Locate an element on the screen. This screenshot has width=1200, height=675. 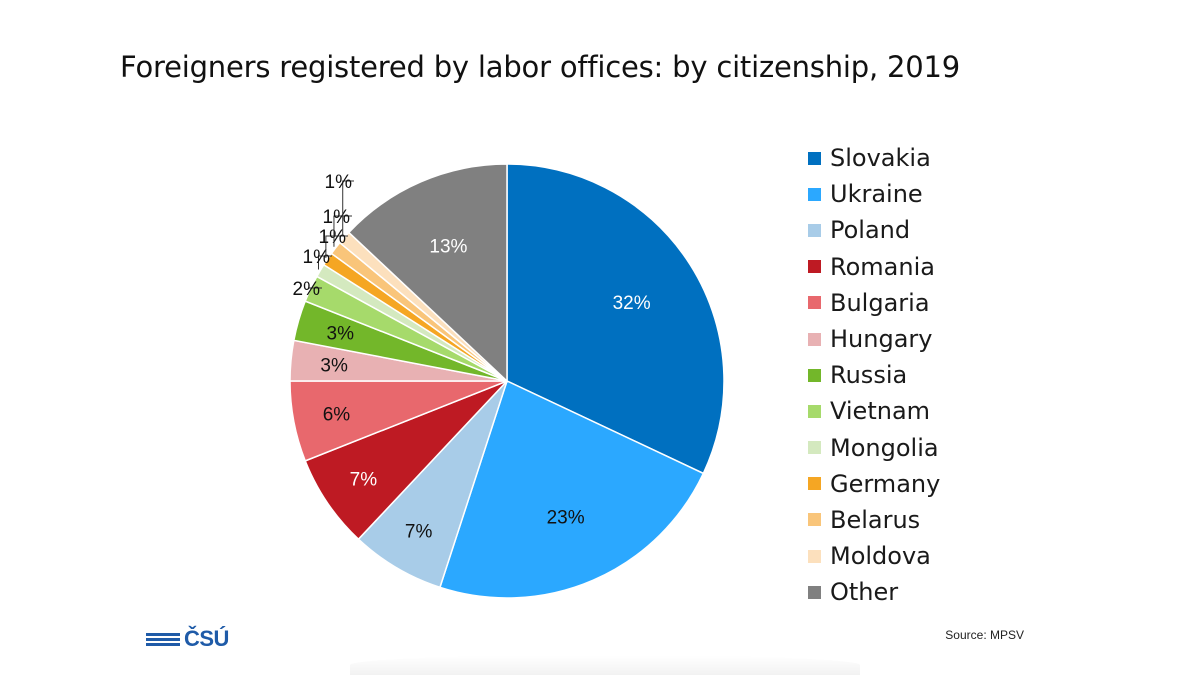
csu-logo: ČSÚ is located at coordinates (187, 639).